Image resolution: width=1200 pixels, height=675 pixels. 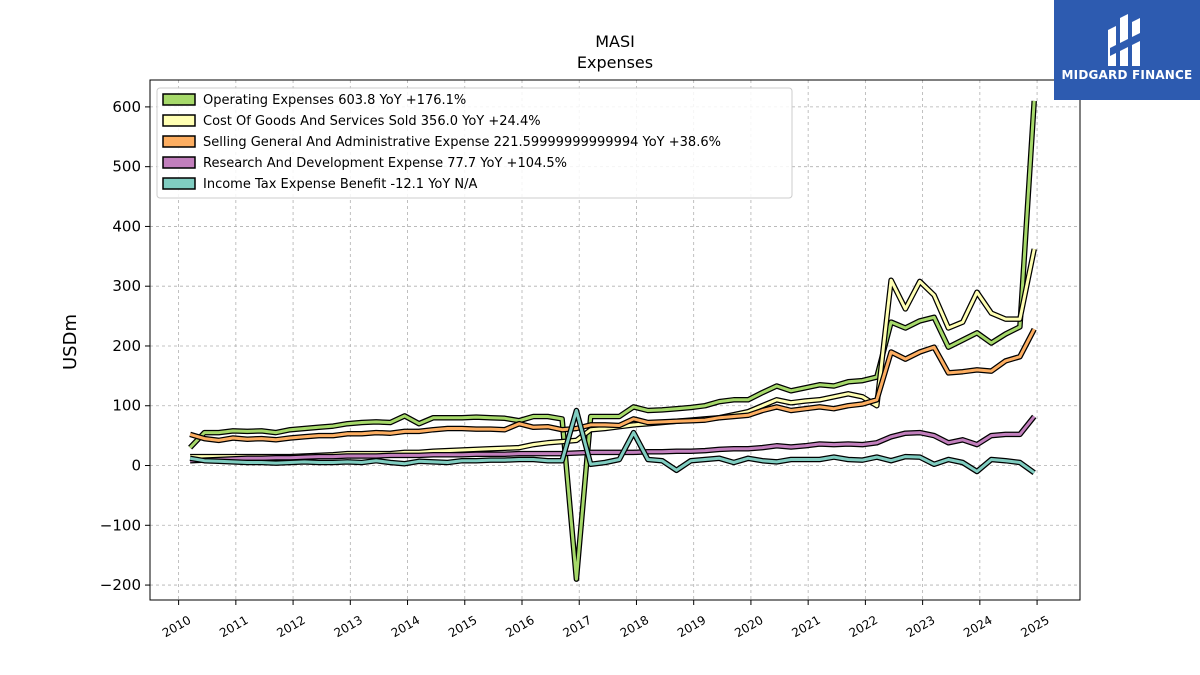 I want to click on x-tick-label: 2024, so click(x=977, y=626).